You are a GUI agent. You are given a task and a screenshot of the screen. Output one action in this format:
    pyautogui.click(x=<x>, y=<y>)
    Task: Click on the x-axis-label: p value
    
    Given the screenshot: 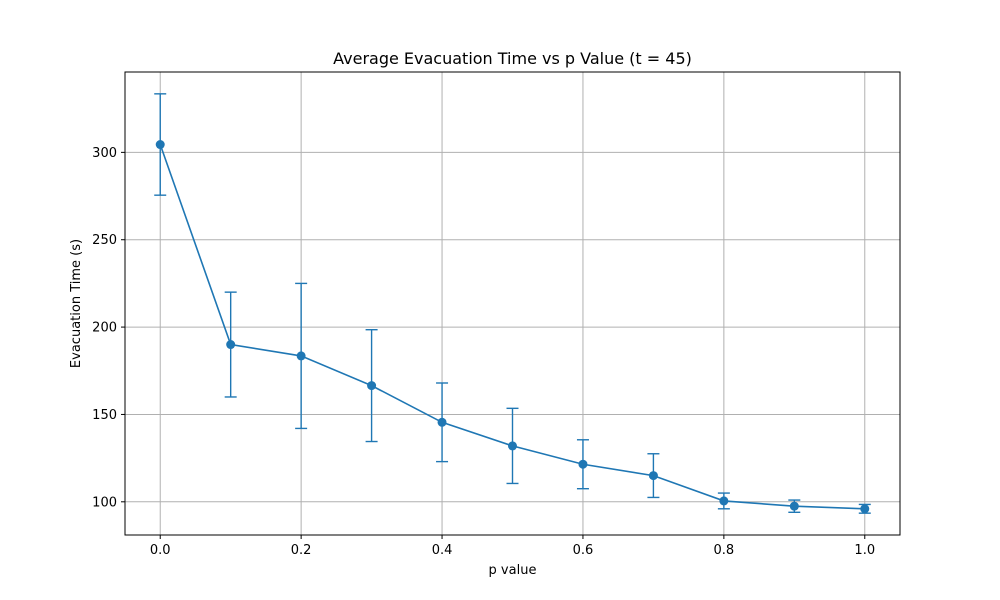 What is the action you would take?
    pyautogui.click(x=513, y=570)
    